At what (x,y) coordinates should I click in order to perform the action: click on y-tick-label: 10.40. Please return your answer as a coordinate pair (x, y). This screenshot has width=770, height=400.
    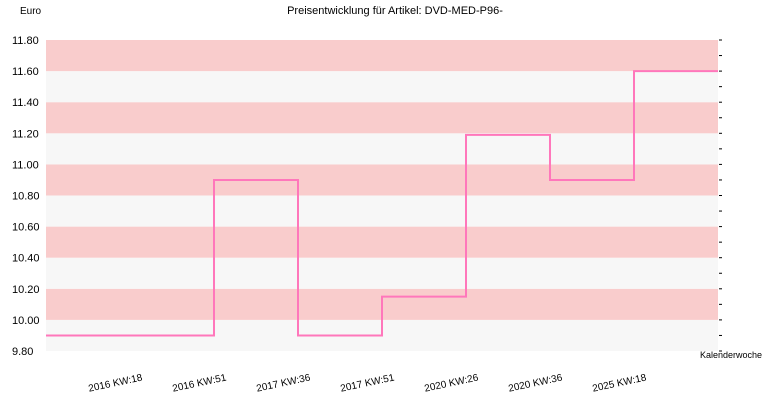
    Looking at the image, I should click on (26, 259).